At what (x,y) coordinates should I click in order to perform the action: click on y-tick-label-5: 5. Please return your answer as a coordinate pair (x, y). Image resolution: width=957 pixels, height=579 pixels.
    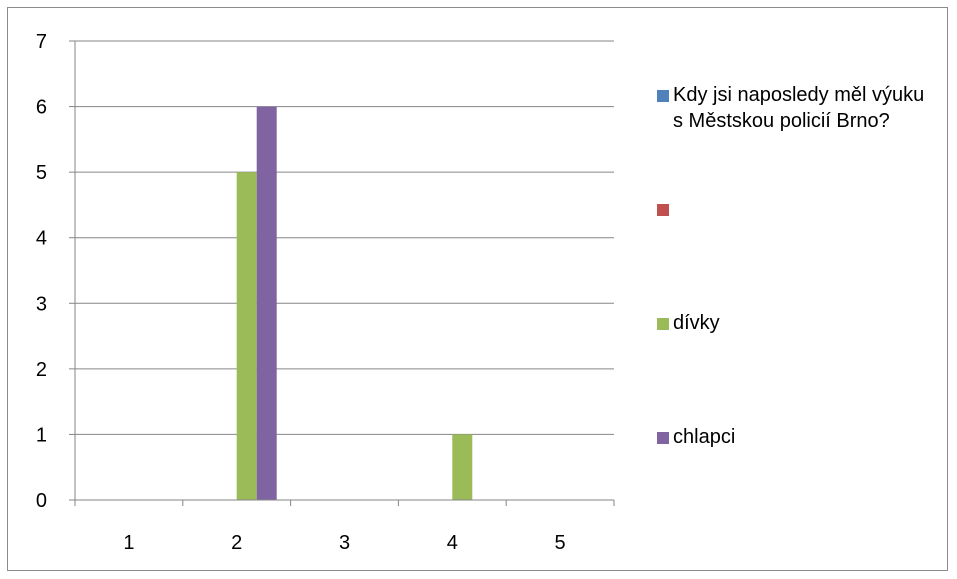
    Looking at the image, I should click on (41, 173).